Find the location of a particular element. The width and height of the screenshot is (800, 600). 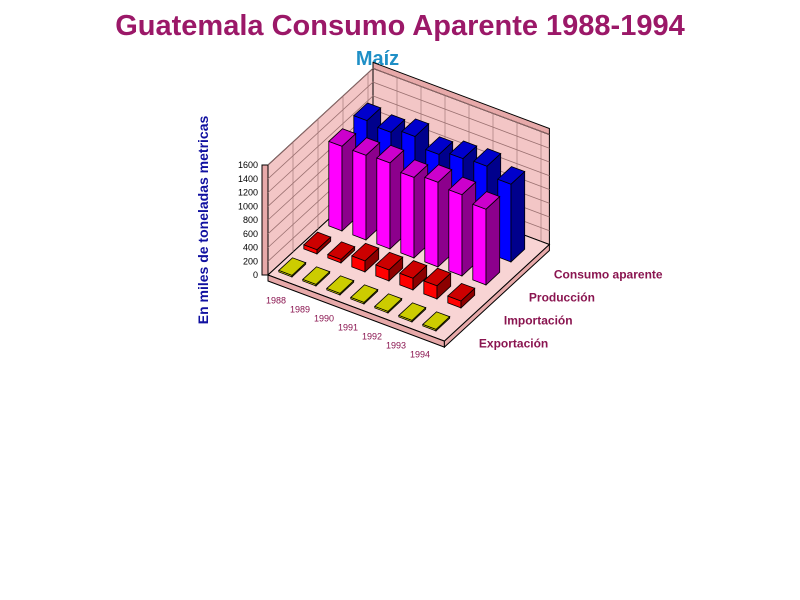

bar-exportación-1993 is located at coordinates (412, 312).